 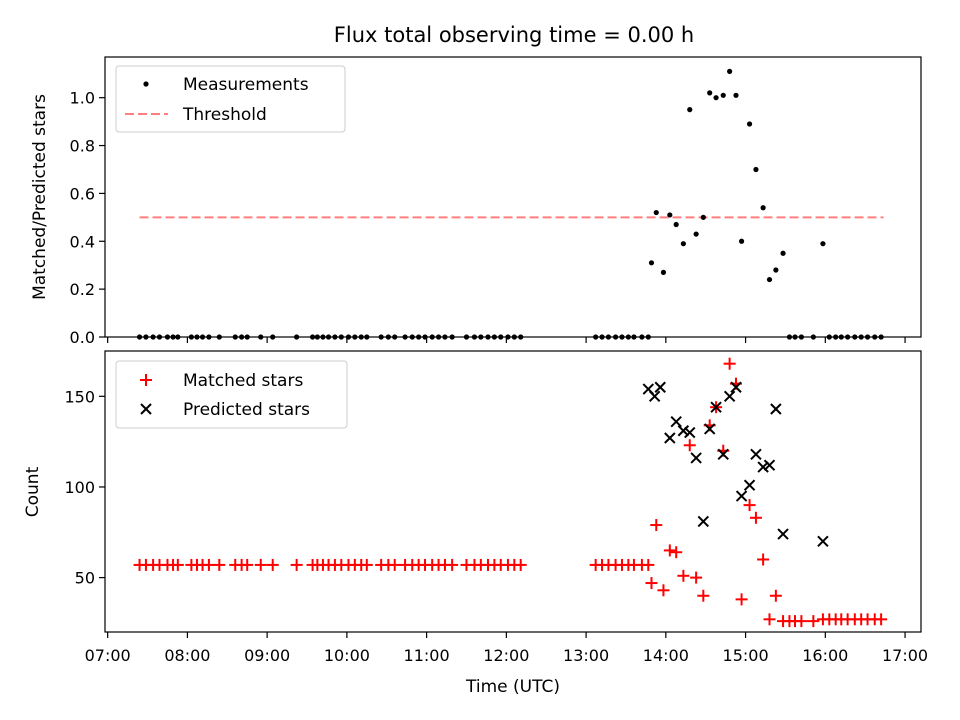 I want to click on ratio-y-tick-label: 0.8, so click(x=82, y=146).